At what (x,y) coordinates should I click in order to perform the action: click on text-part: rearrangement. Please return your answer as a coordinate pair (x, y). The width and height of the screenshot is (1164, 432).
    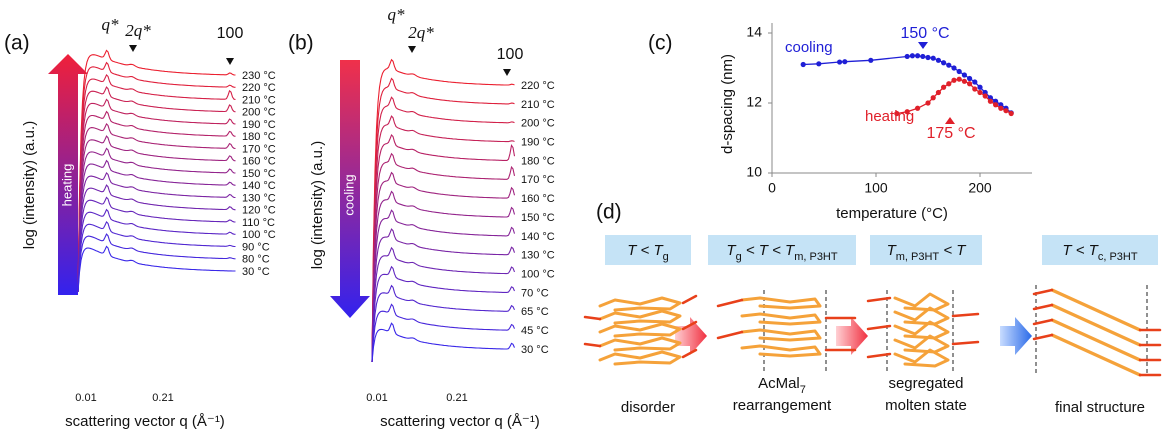
    Looking at the image, I should click on (782, 405).